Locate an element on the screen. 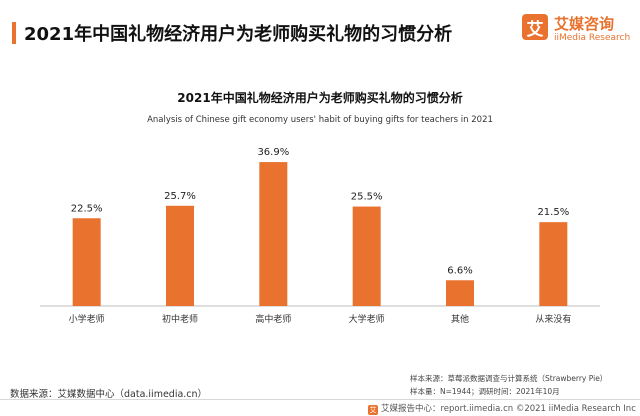  chart-title: 2021年中国礼物经济用户为老师购买礼物的习惯分析 is located at coordinates (319, 97).